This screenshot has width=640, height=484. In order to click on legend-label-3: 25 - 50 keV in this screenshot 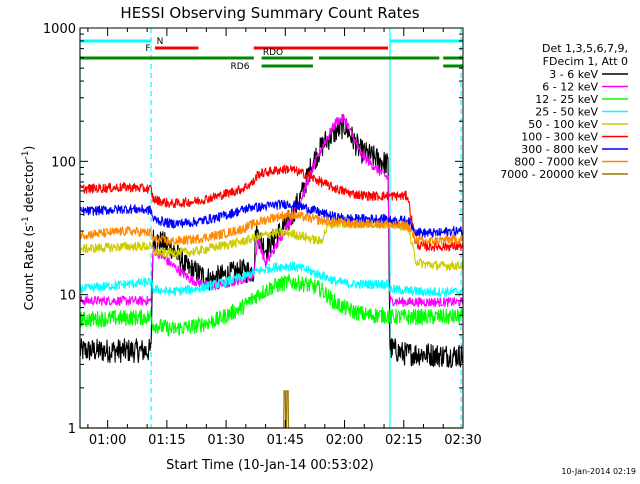, I will do `click(566, 112)`.